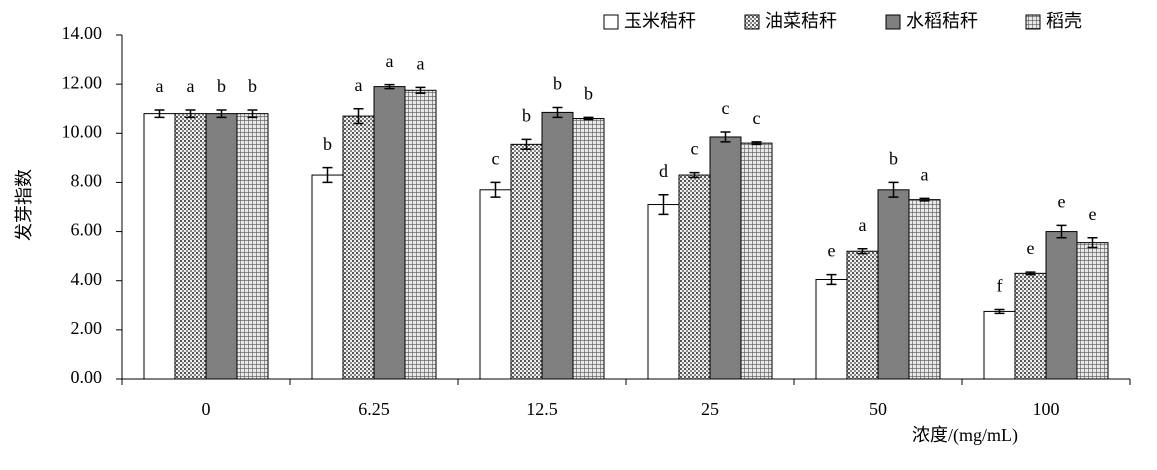 The image size is (1157, 470). Describe the element at coordinates (542, 409) in the screenshot. I see `x-tick-label: 12.5` at that location.